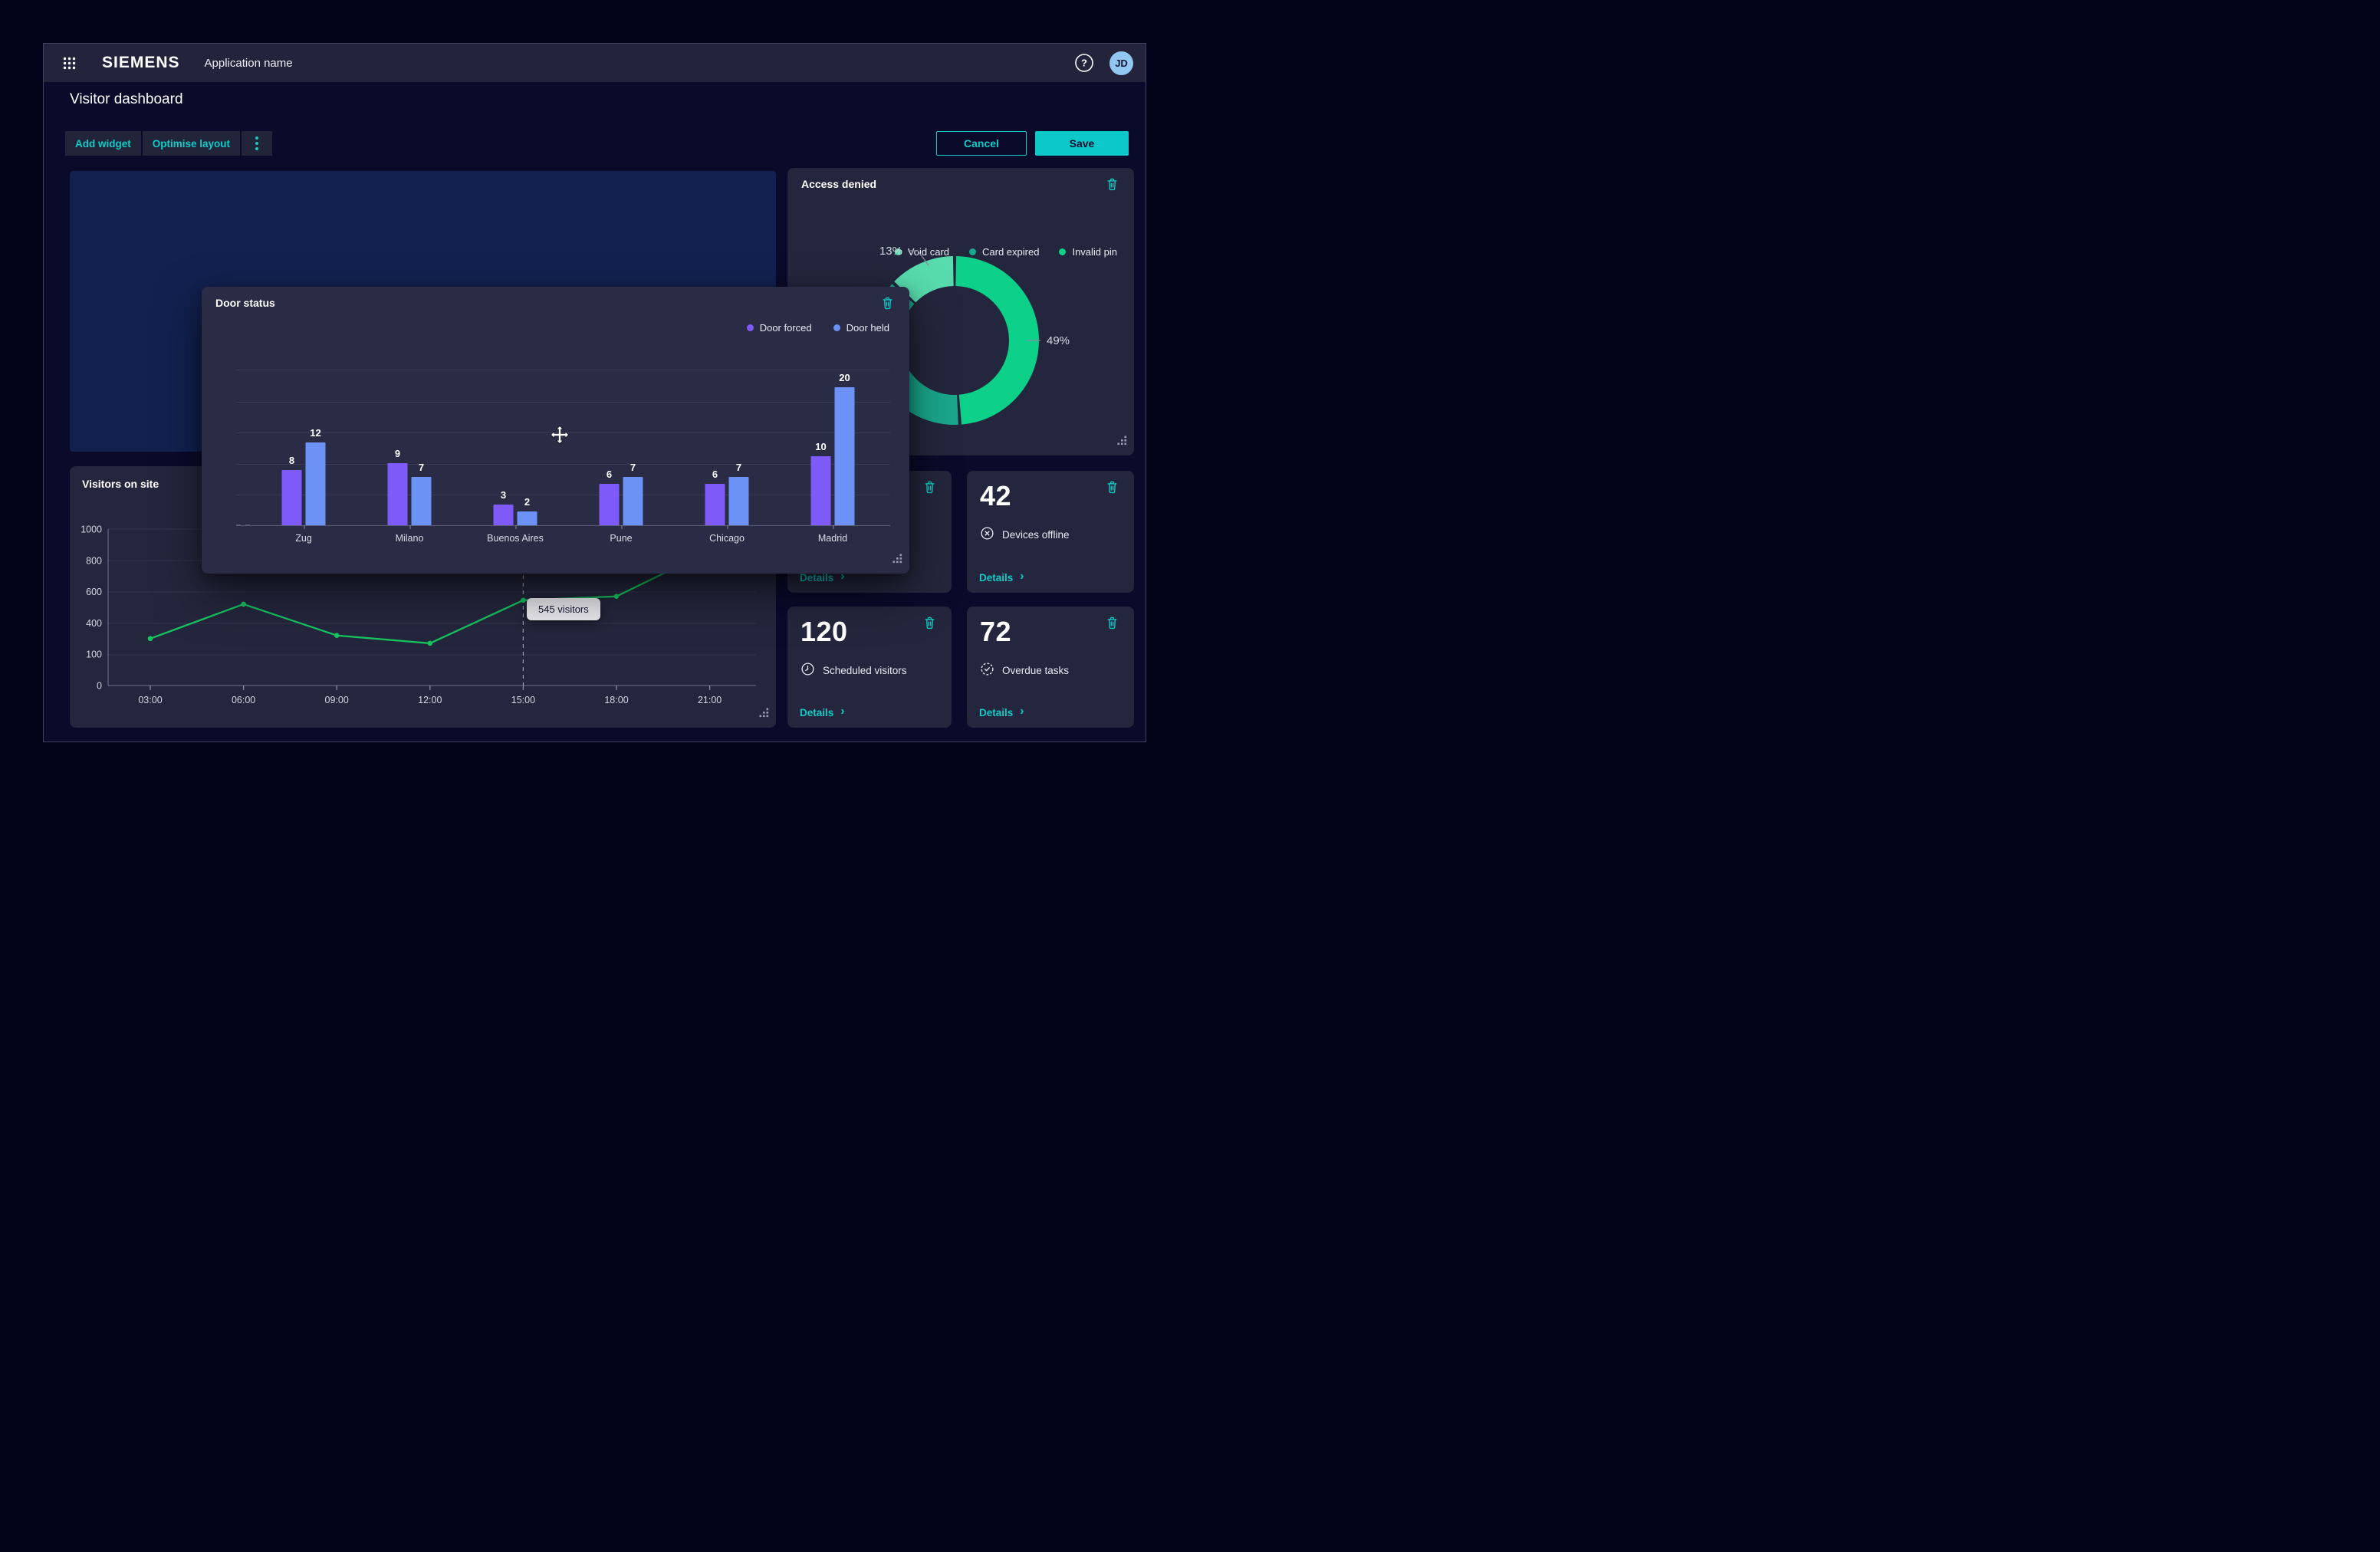 Image resolution: width=2380 pixels, height=1552 pixels. Describe the element at coordinates (818, 328) in the screenshot. I see `bar-legend: Door forced Door held` at that location.